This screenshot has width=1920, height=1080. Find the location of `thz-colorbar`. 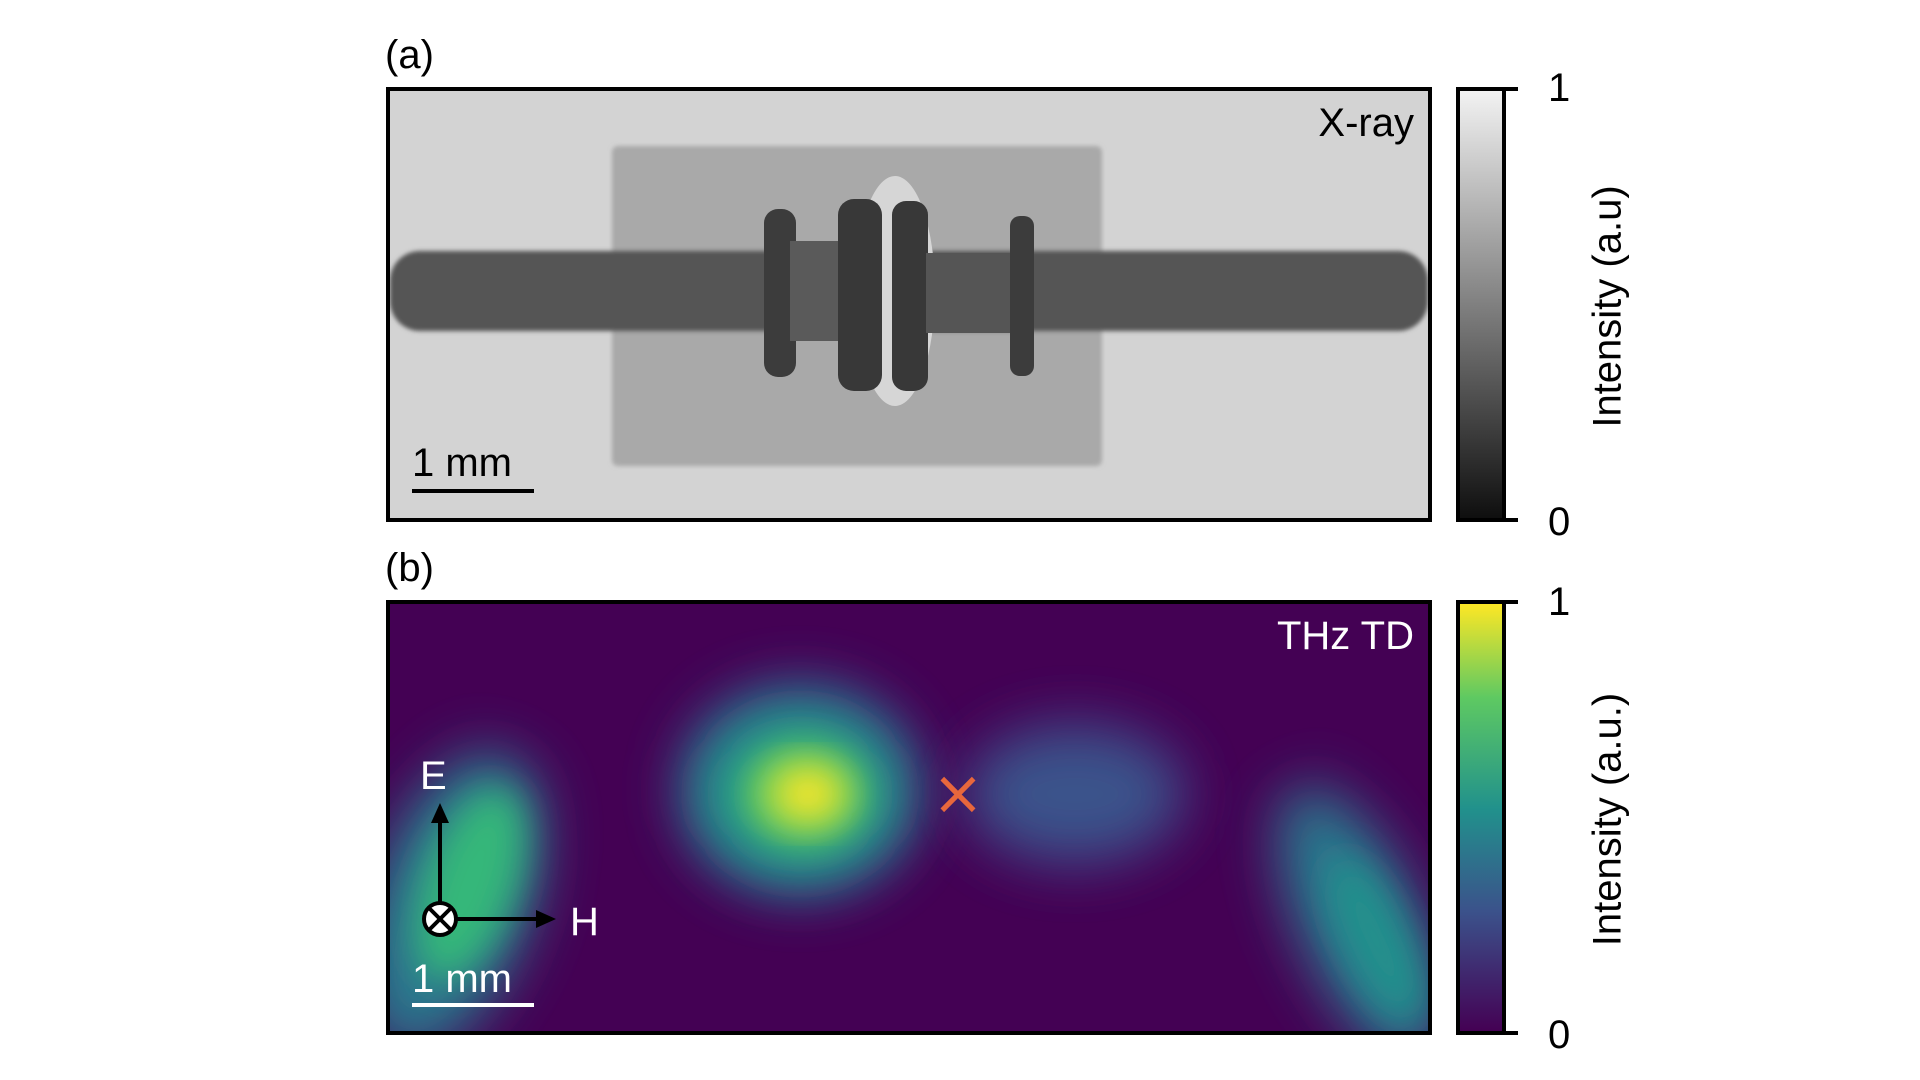

thz-colorbar is located at coordinates (1487, 817).